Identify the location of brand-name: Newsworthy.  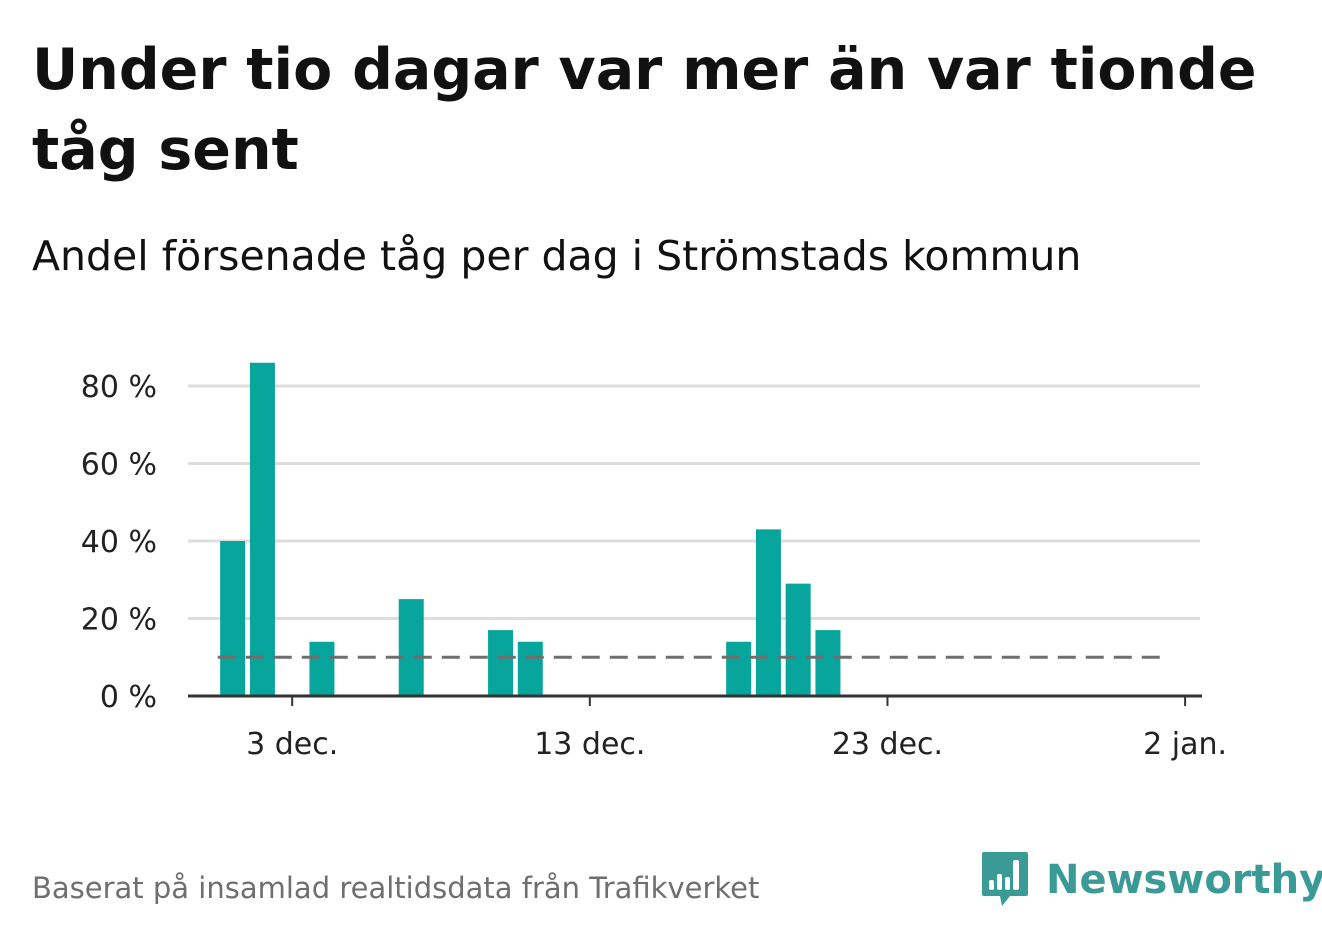
(1184, 880).